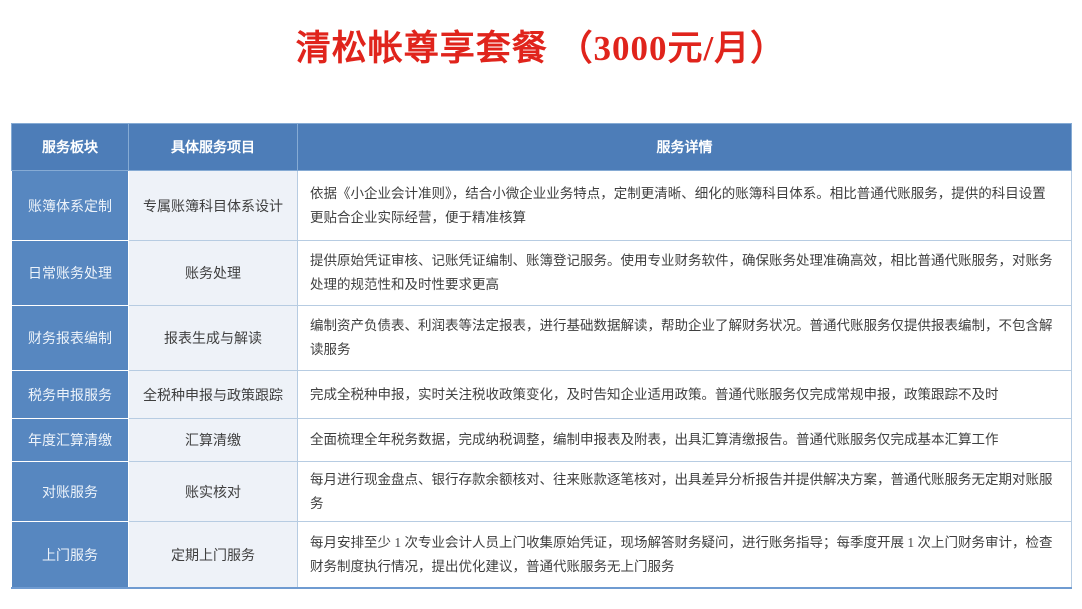  I want to click on item-cell: 专属账簿科目体系设计, so click(213, 205).